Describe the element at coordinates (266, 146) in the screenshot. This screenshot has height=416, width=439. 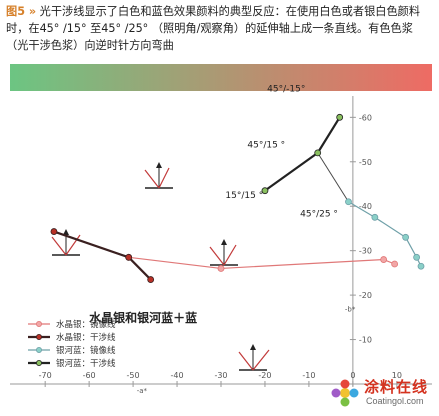
I see `annotation-label: 45°/15 °` at that location.